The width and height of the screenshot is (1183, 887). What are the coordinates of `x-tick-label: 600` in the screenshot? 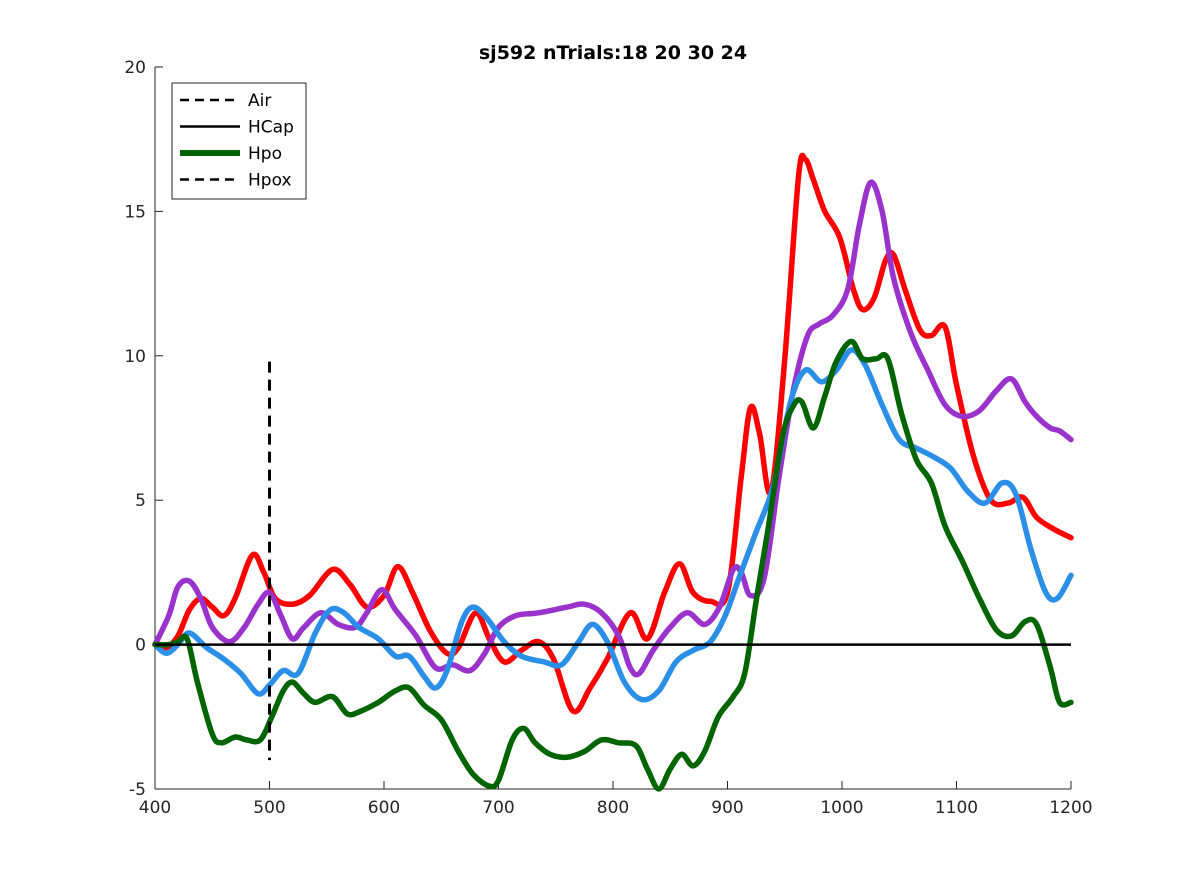 It's located at (384, 808).